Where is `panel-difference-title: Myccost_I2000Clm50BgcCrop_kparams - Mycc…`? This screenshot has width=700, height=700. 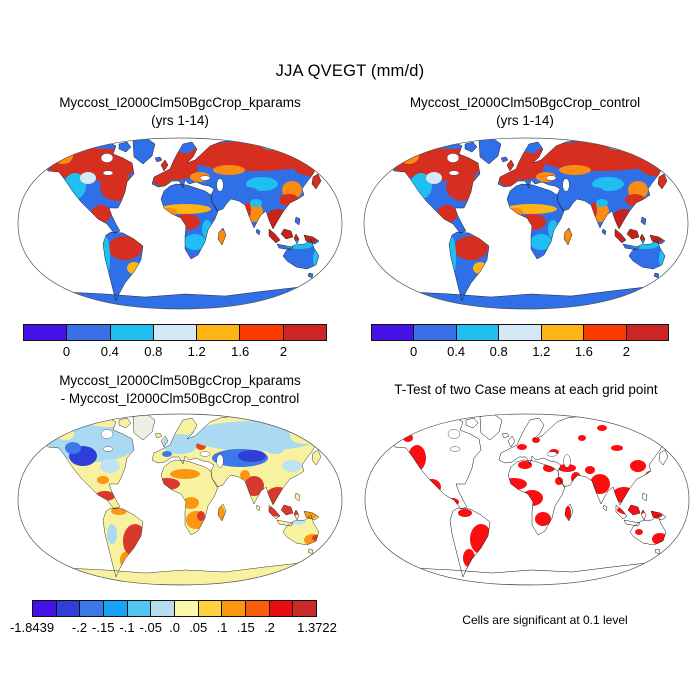
panel-difference-title: Myccost_I2000Clm50BgcCrop_kparams - Mycc… is located at coordinates (180, 390).